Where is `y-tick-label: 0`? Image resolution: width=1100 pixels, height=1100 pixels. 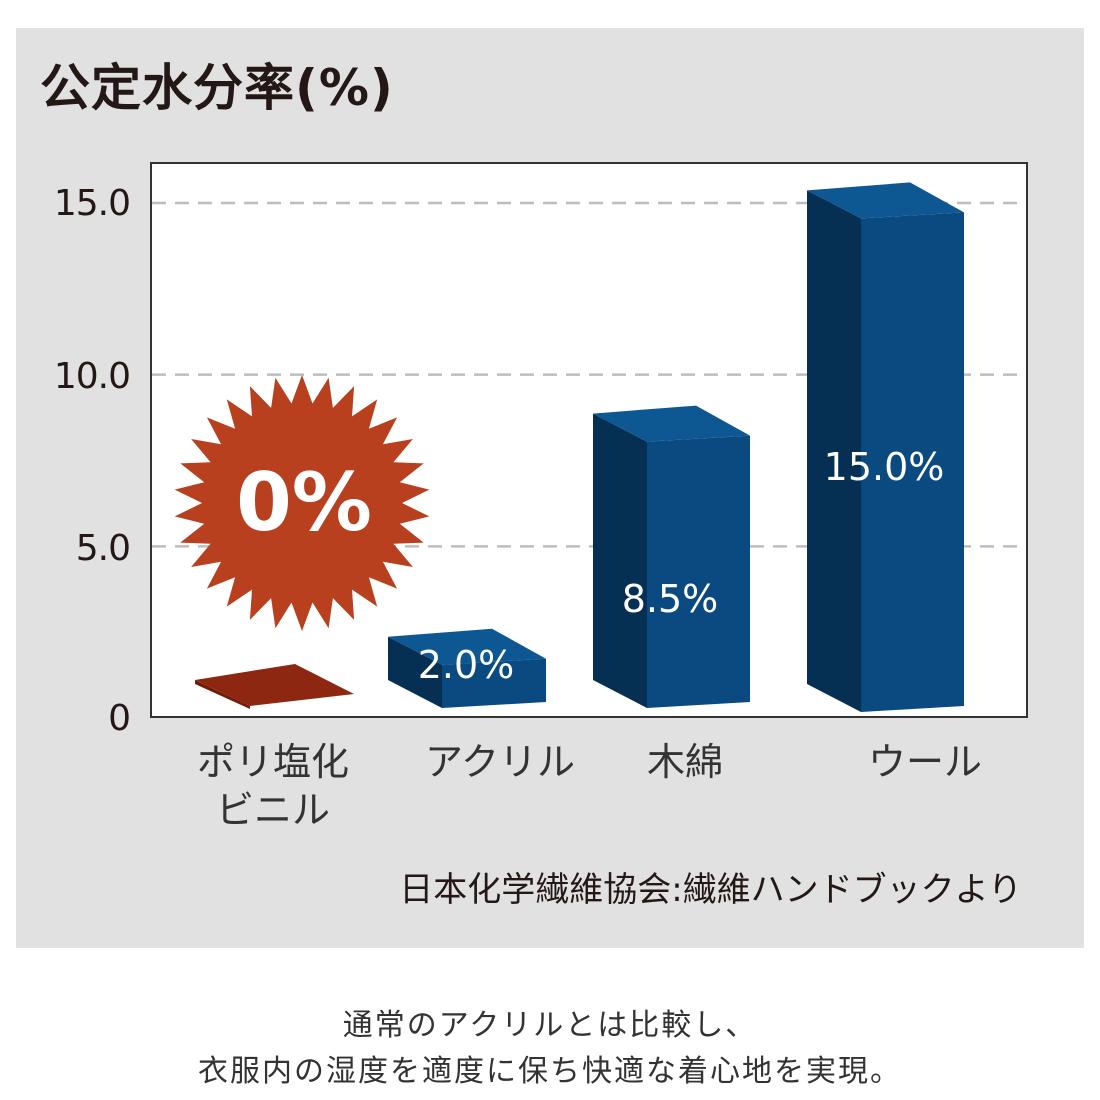 y-tick-label: 0 is located at coordinates (119, 718).